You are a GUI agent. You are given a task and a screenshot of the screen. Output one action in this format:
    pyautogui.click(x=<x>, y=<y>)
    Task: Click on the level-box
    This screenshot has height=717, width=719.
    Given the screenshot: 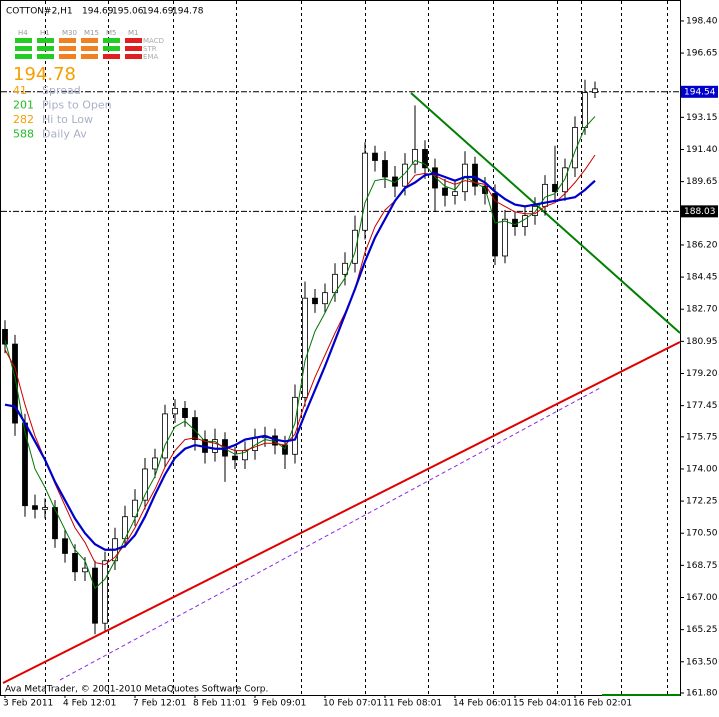 What is the action you would take?
    pyautogui.click(x=699, y=211)
    